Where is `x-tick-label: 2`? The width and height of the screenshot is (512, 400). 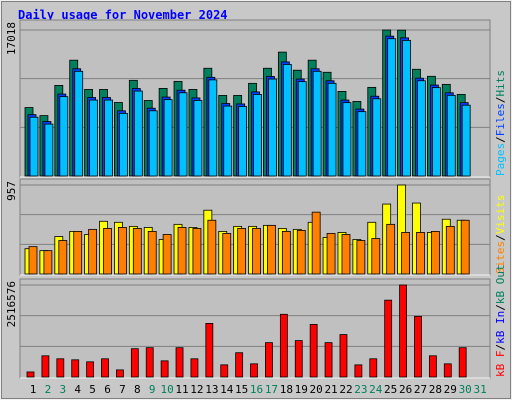
x-tick-label: 2 is located at coordinates (48, 389).